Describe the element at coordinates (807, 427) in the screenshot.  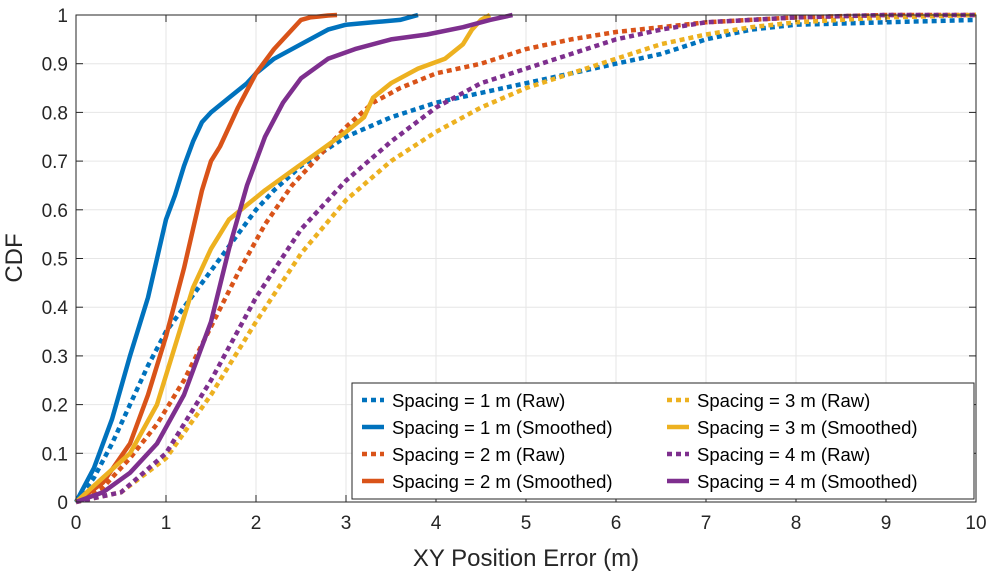
I see `legend-label: Spacing = 3 m (Smoothed)` at that location.